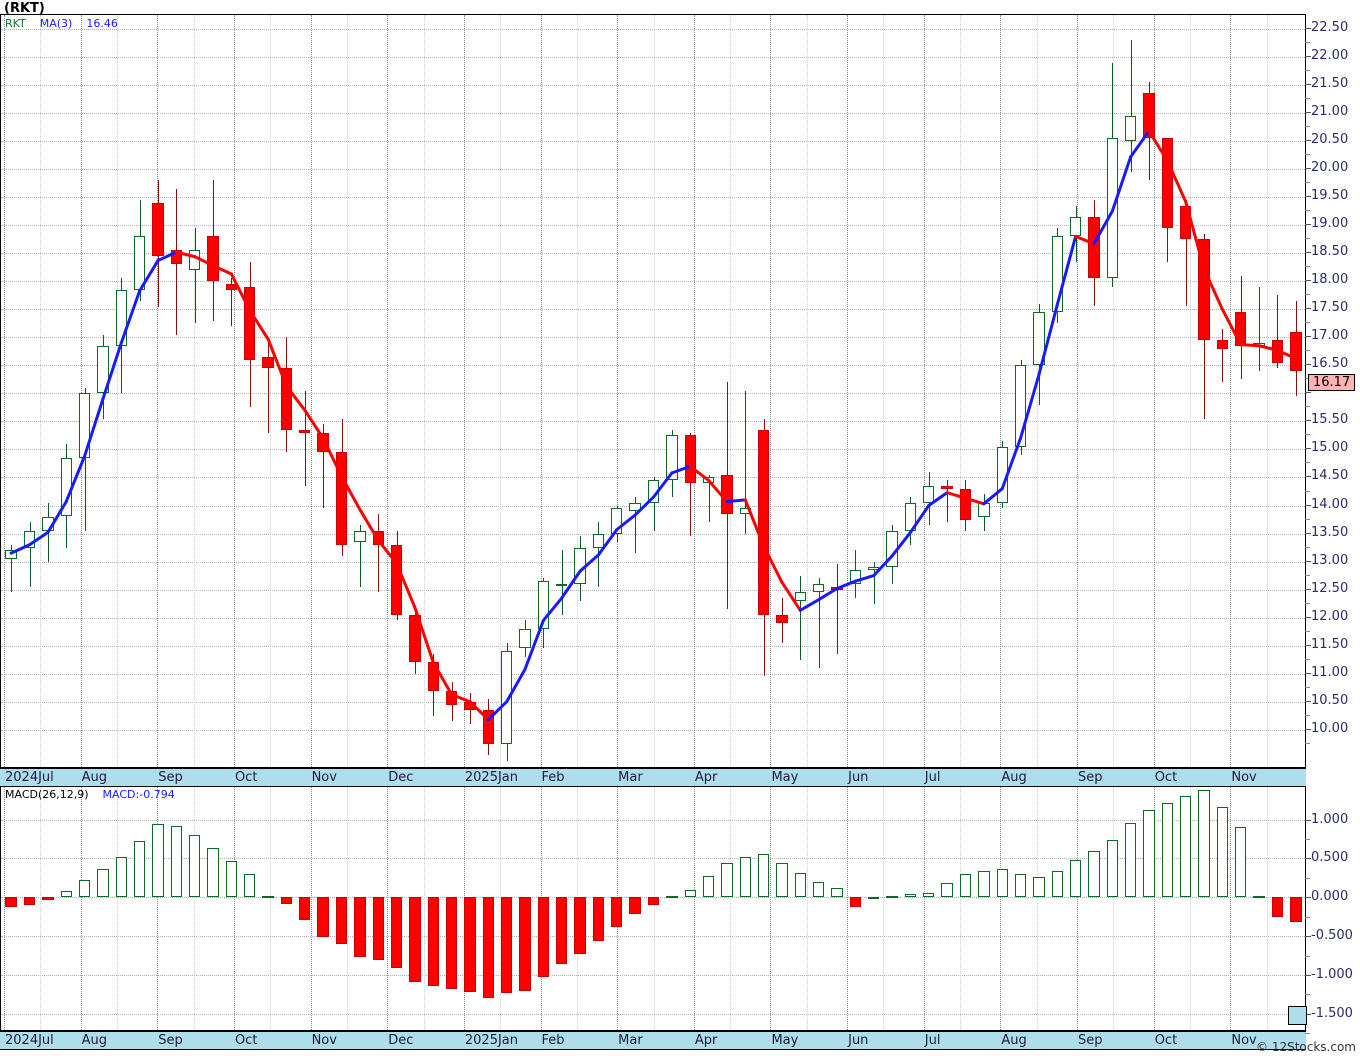 The image size is (1360, 1056). Describe the element at coordinates (858, 777) in the screenshot. I see `x-axis-label-price: Jun` at that location.